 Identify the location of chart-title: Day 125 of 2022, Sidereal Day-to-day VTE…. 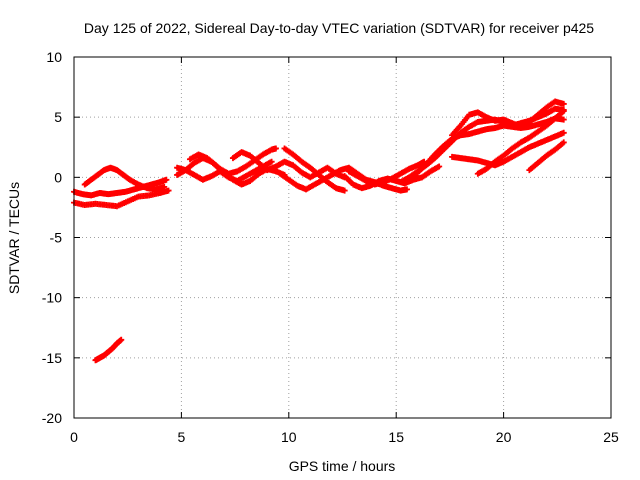
(339, 28).